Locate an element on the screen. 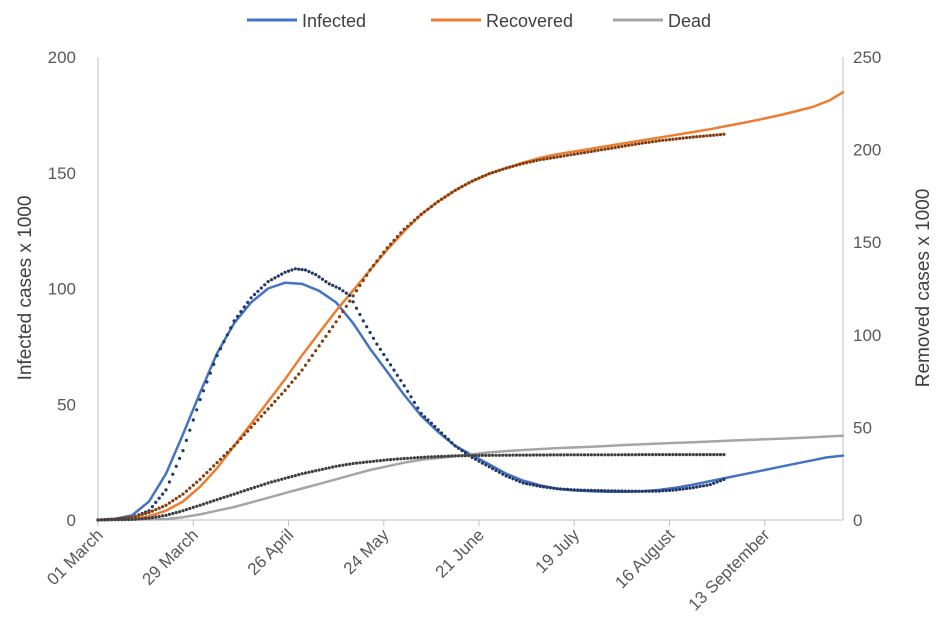 Image resolution: width=937 pixels, height=644 pixels. left-y-tick-label: 100 is located at coordinates (62, 289).